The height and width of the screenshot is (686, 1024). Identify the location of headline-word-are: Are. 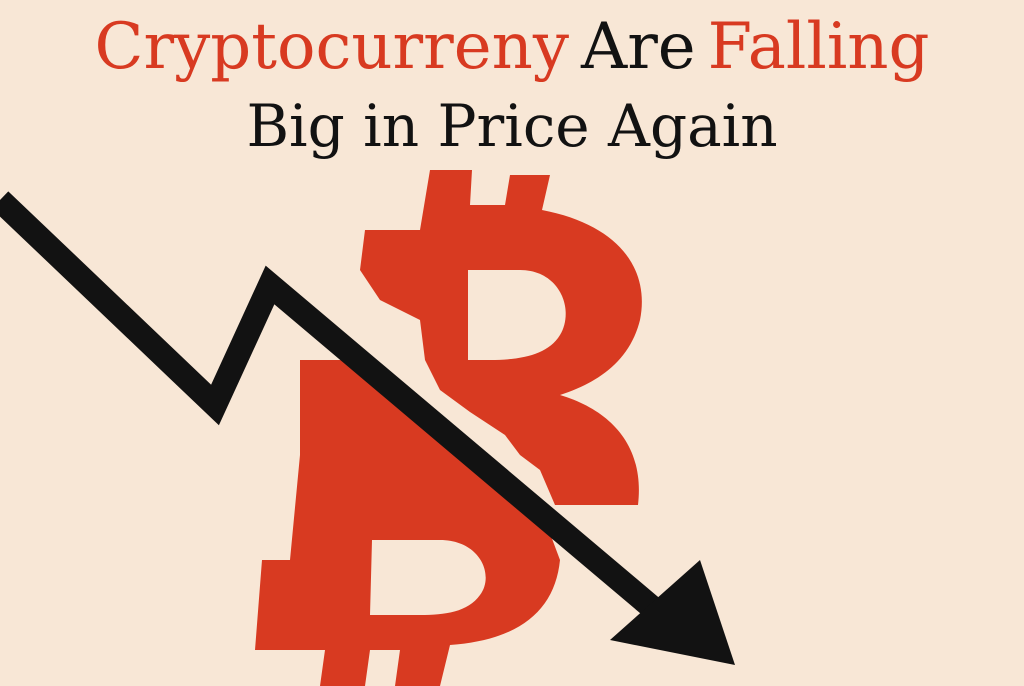
(638, 47).